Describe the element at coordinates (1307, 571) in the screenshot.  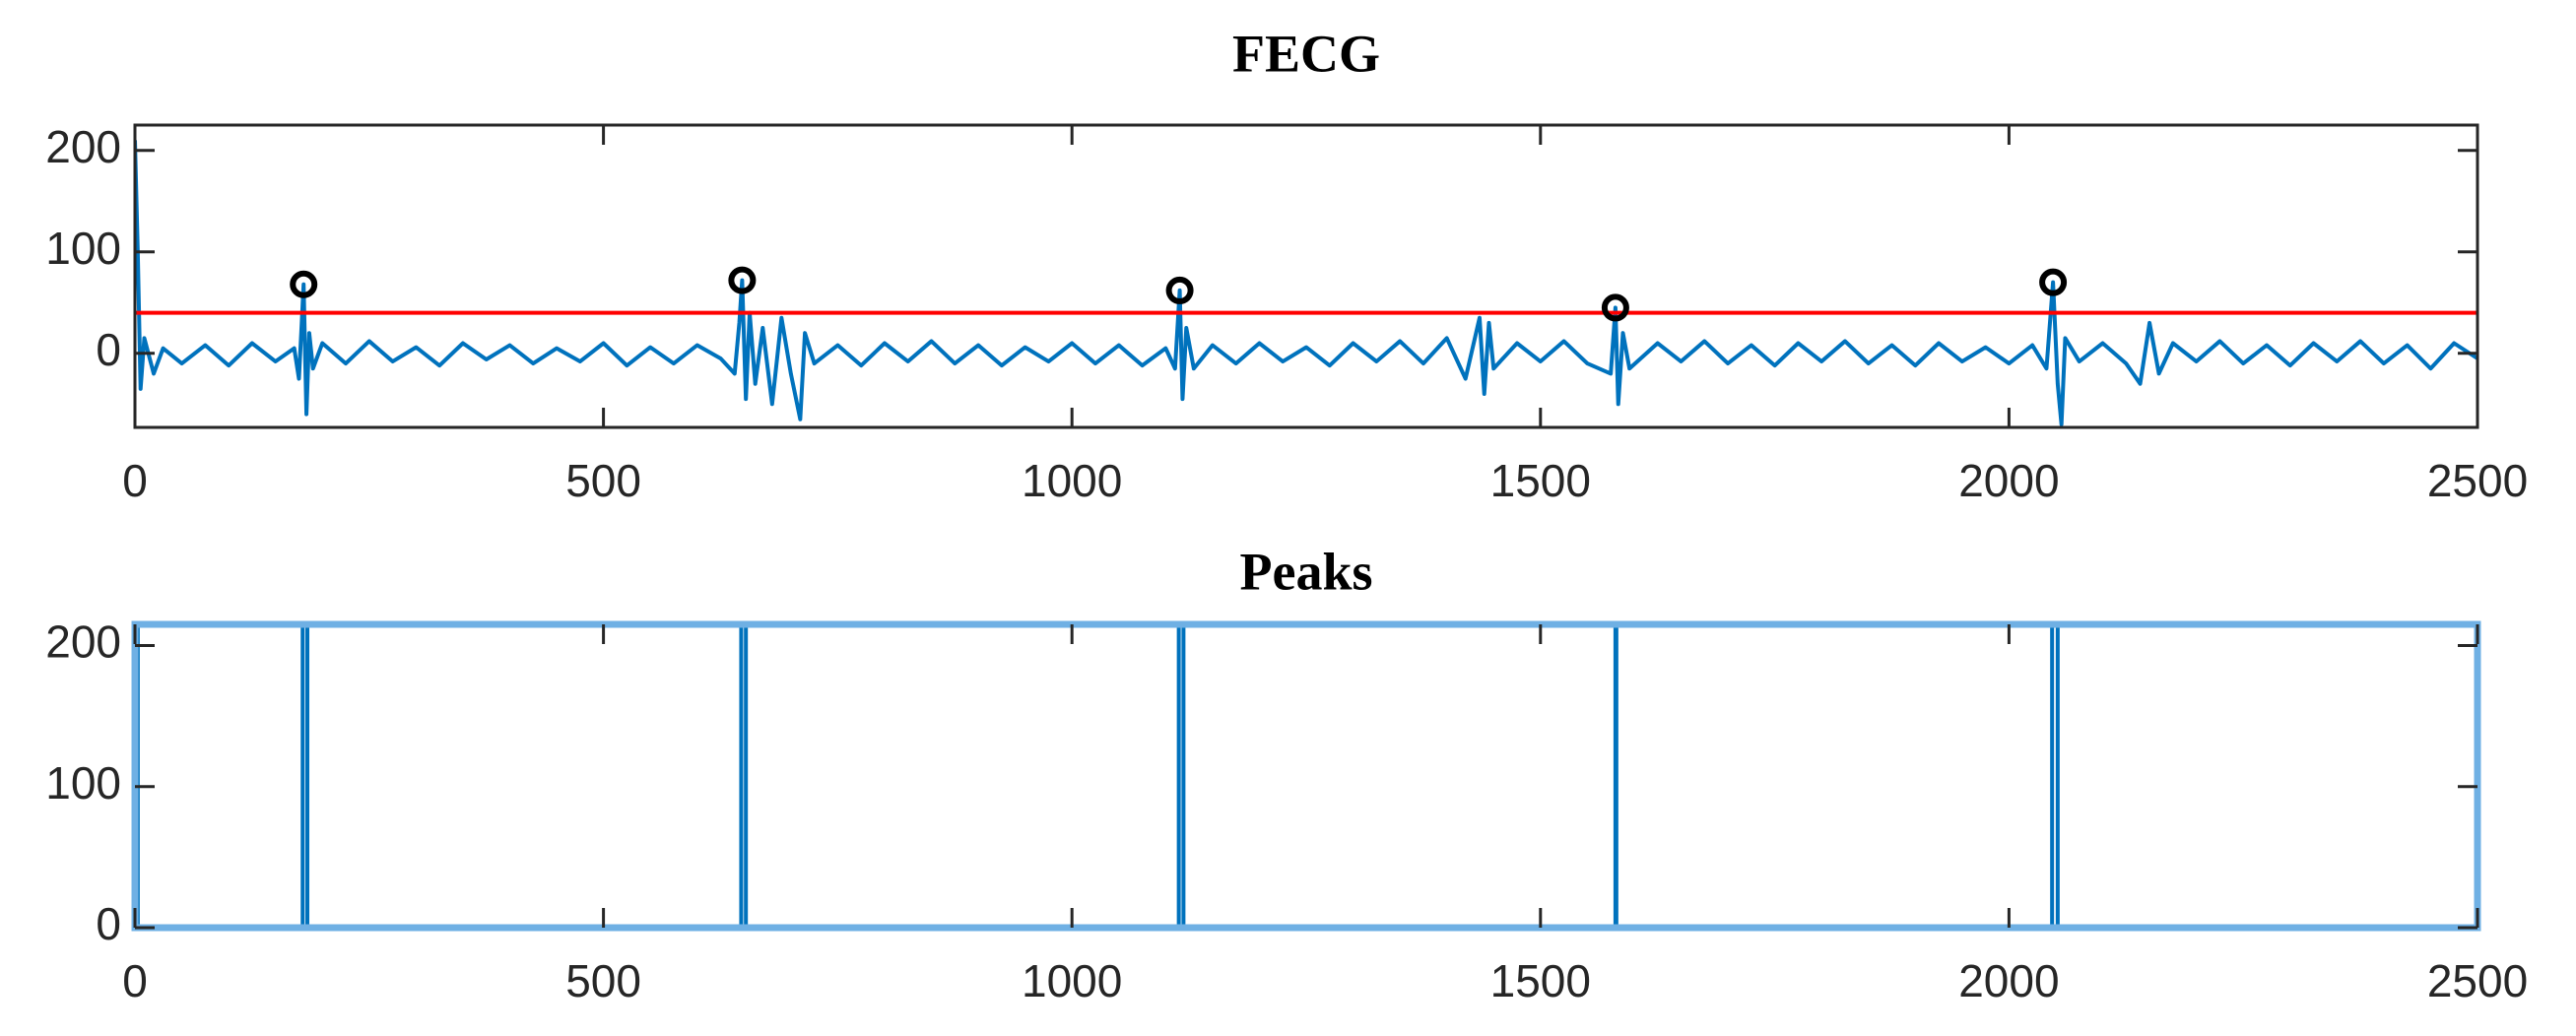
I see `chart-title: Peaks` at that location.